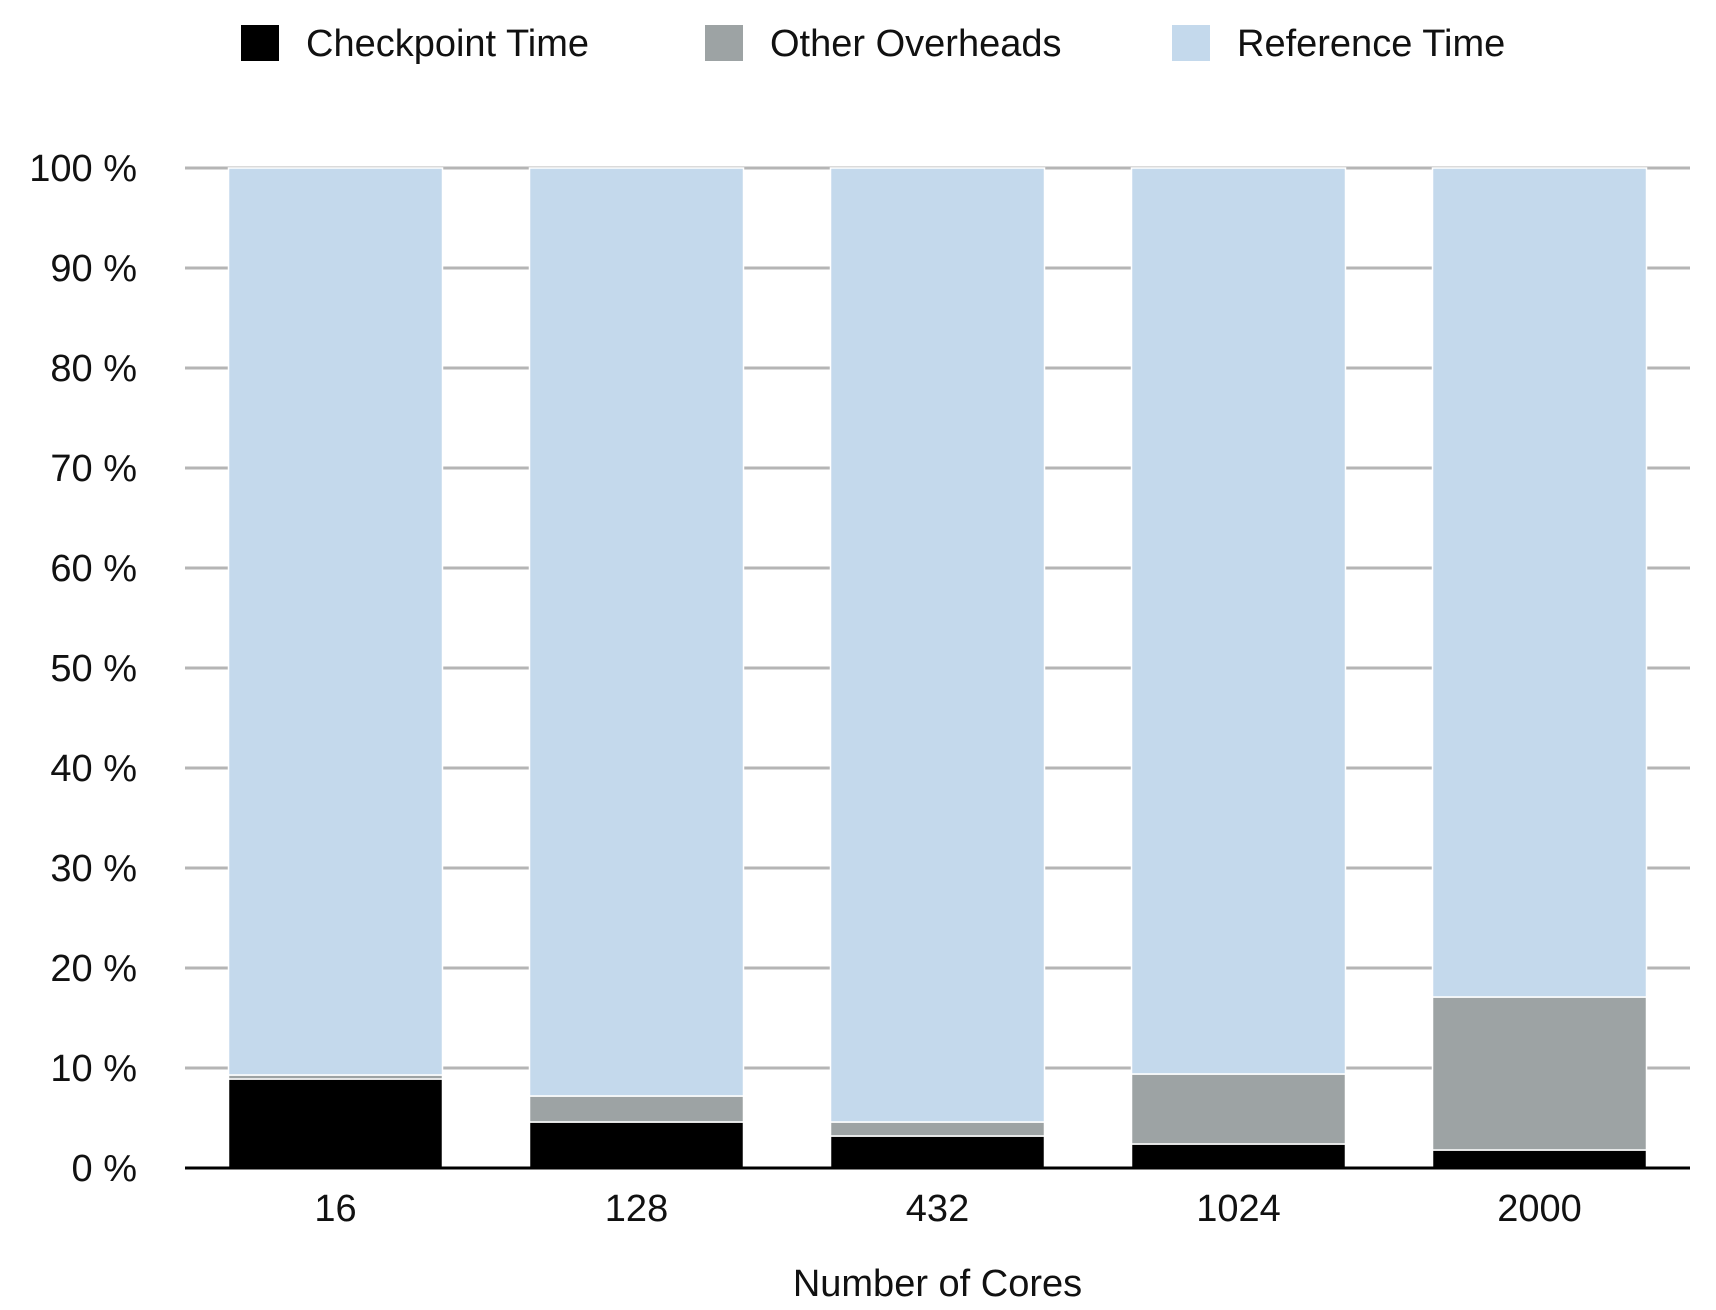 Image resolution: width=1716 pixels, height=1310 pixels. Describe the element at coordinates (93, 669) in the screenshot. I see `y-tick-label: 50 %` at that location.